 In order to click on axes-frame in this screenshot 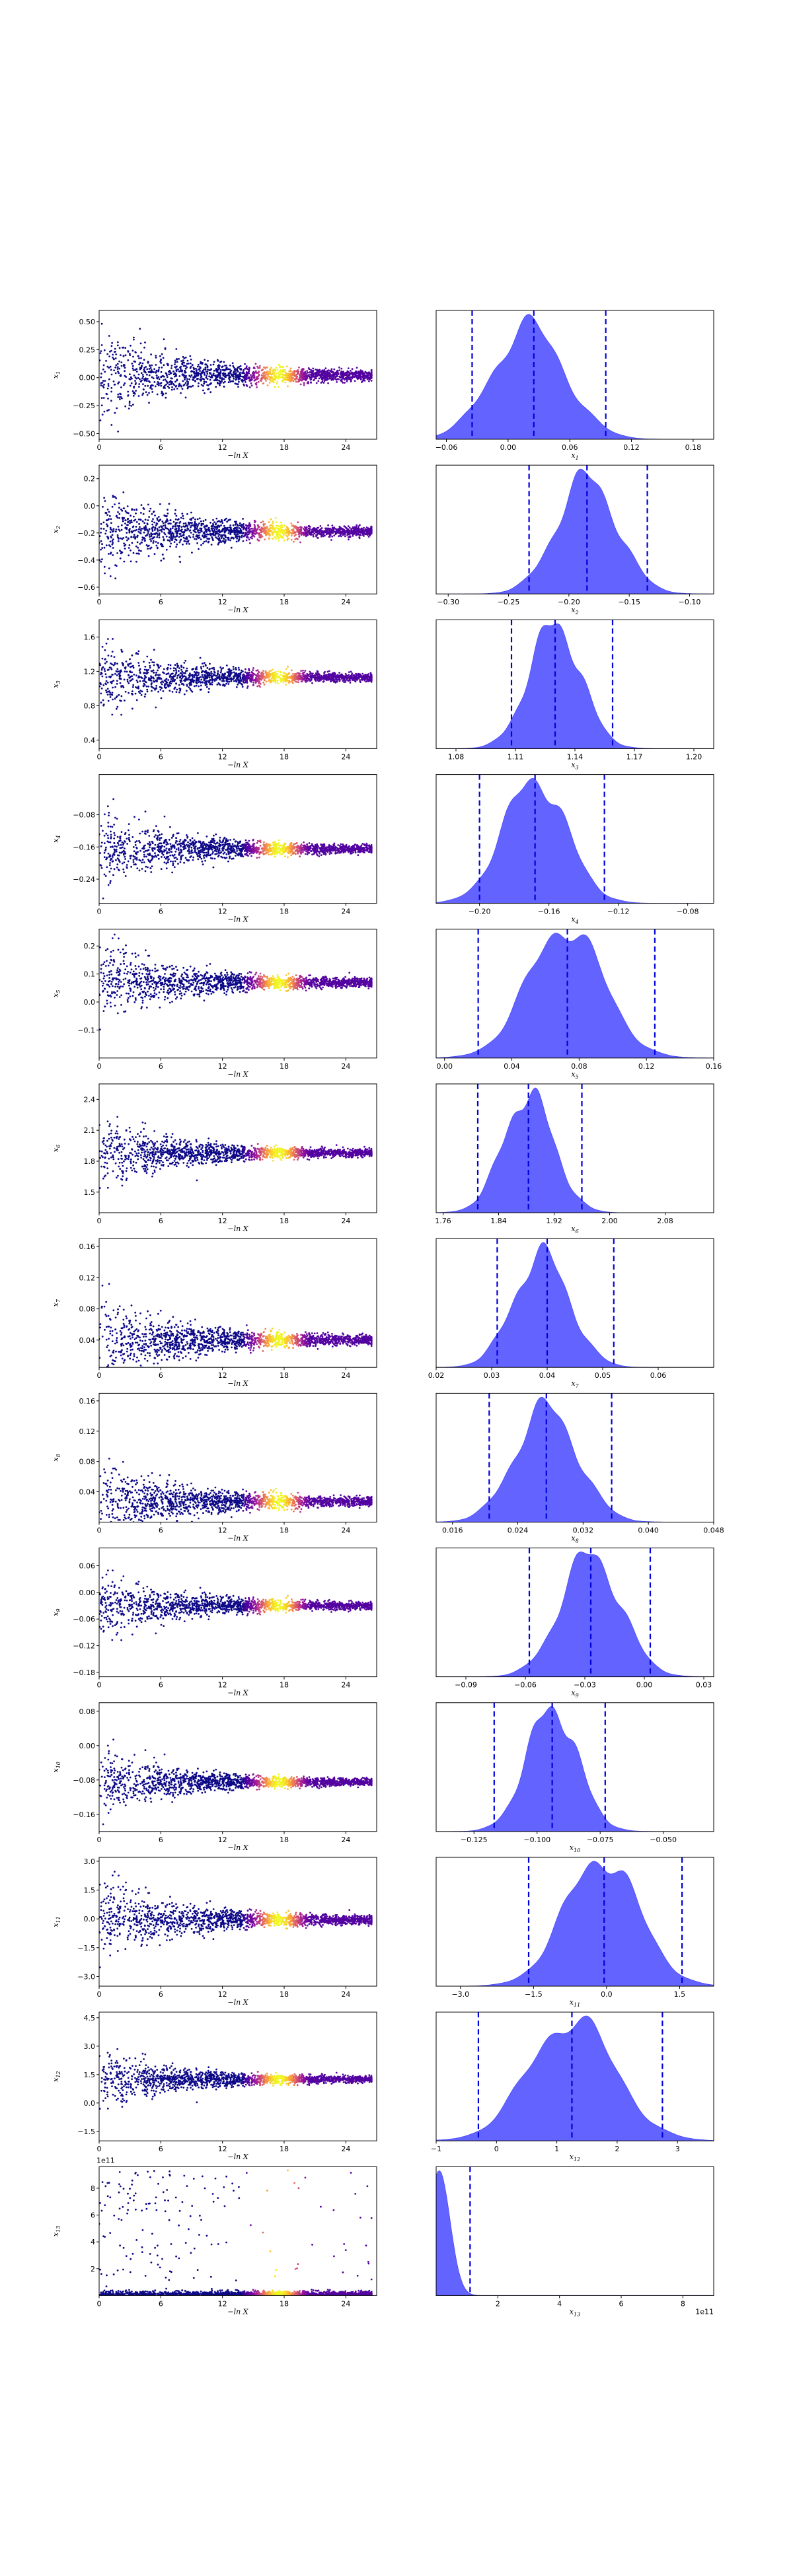, I will do `click(575, 375)`.